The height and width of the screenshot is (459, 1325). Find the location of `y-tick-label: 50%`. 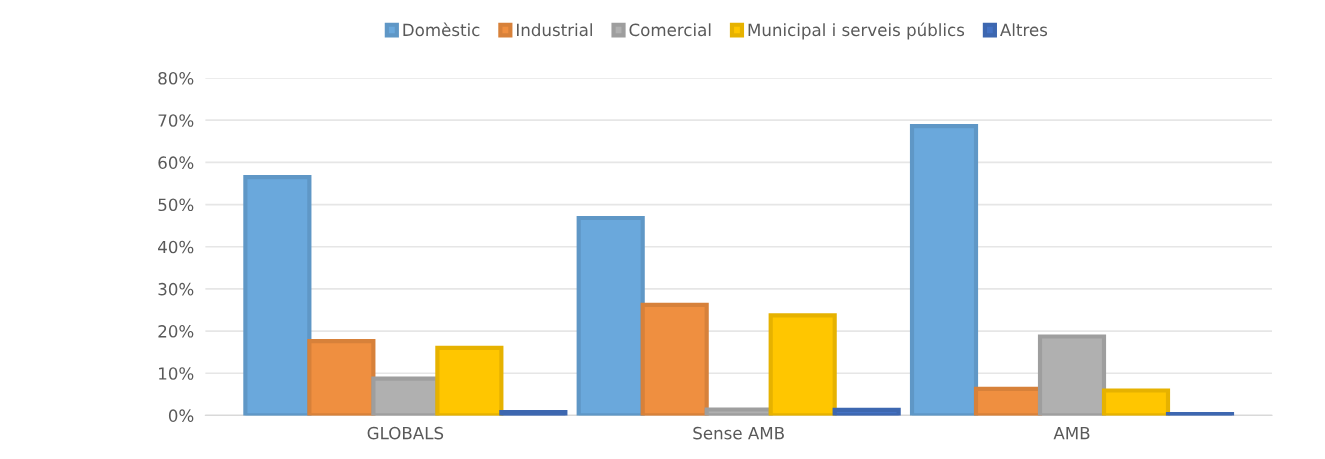

y-tick-label: 50% is located at coordinates (176, 205).